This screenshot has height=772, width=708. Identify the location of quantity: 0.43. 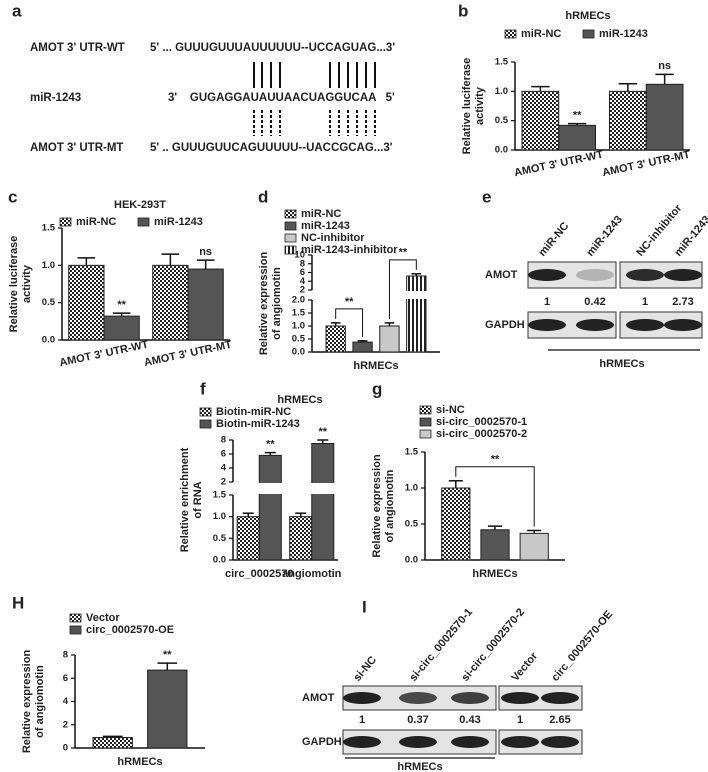
(469, 720).